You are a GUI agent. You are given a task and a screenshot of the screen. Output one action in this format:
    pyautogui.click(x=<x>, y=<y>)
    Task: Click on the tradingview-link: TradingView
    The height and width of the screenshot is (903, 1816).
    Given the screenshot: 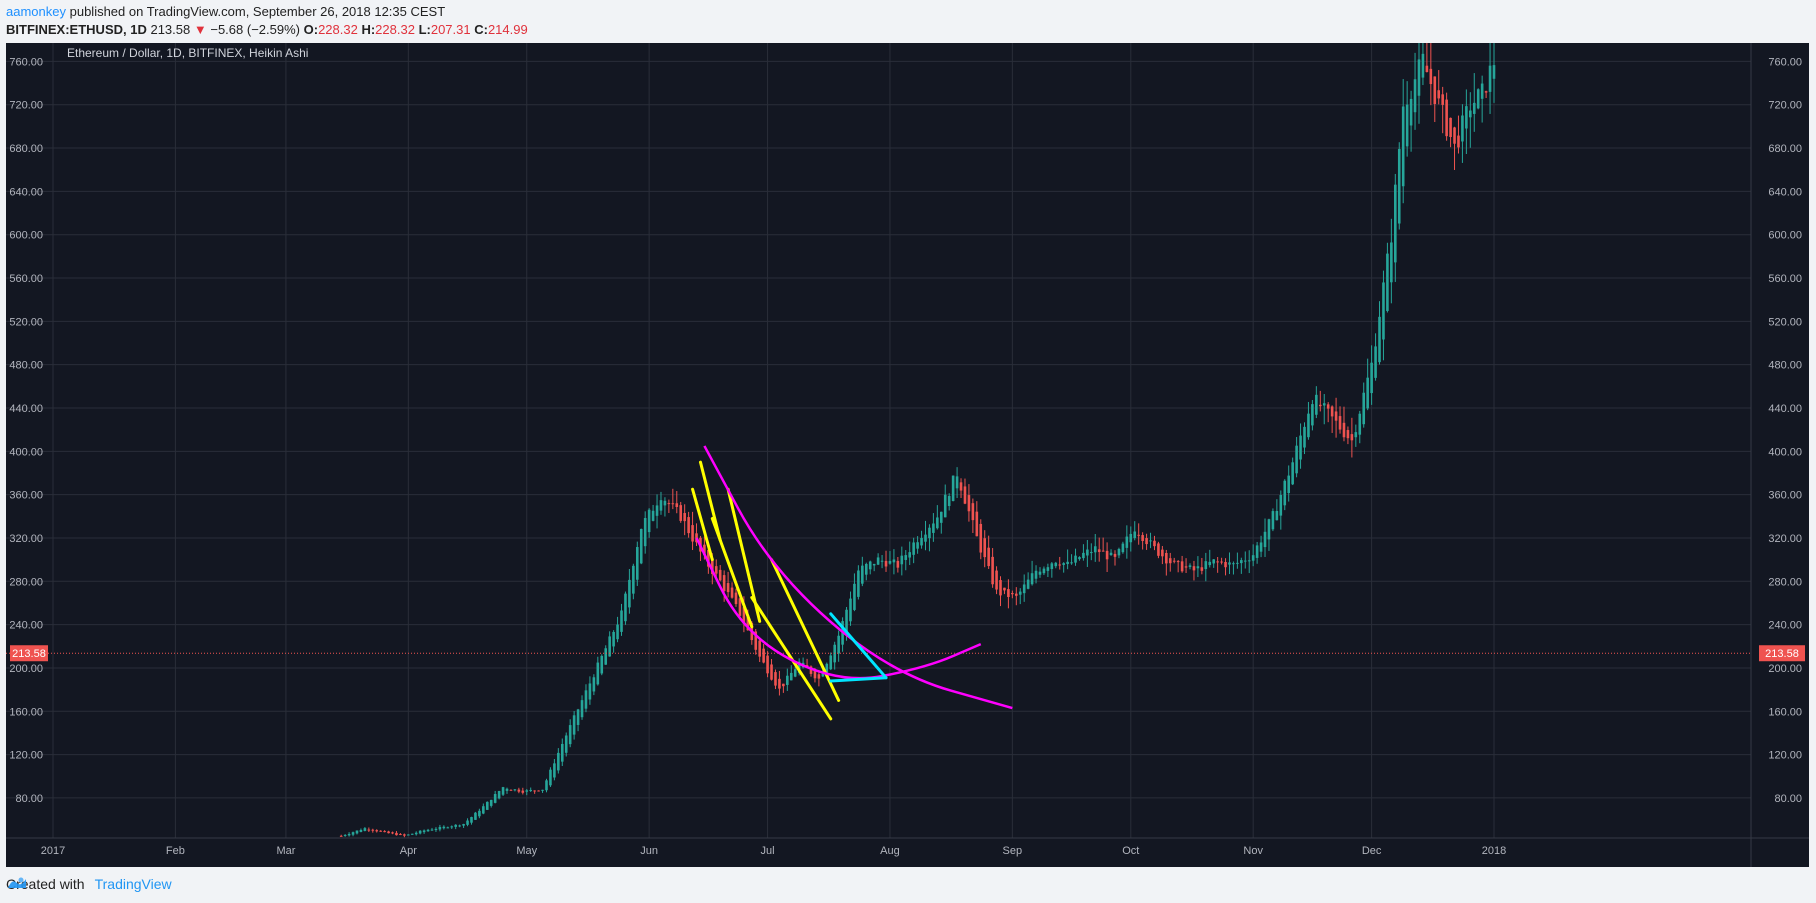 What is the action you would take?
    pyautogui.click(x=90, y=884)
    